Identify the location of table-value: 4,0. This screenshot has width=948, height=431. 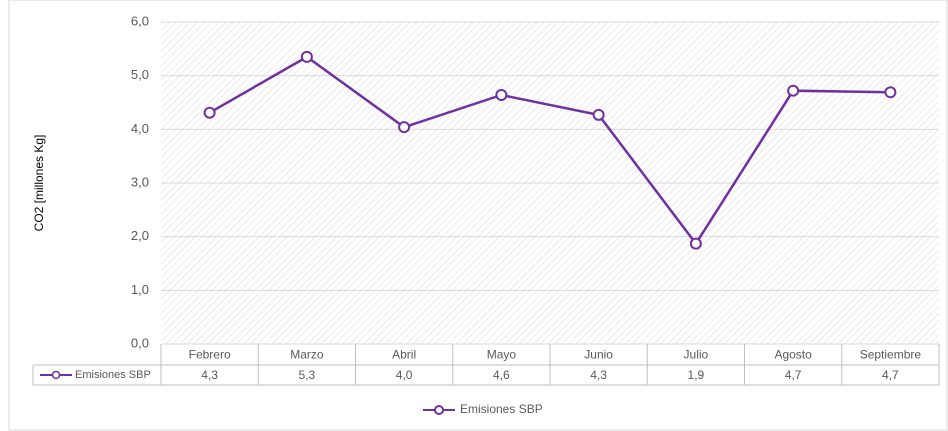
(404, 375).